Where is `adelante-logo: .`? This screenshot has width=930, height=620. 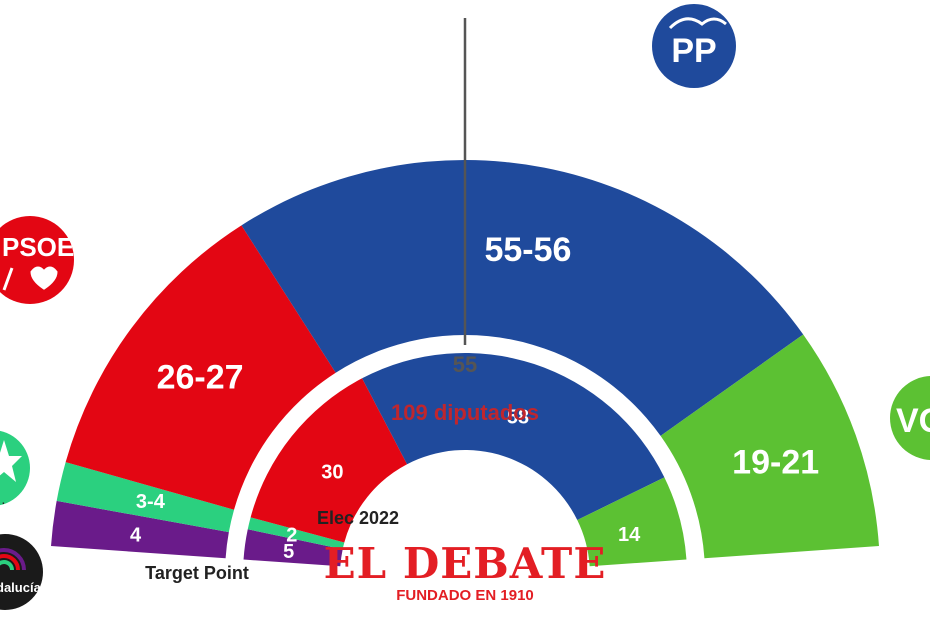
adelante-logo: . is located at coordinates (15, 468).